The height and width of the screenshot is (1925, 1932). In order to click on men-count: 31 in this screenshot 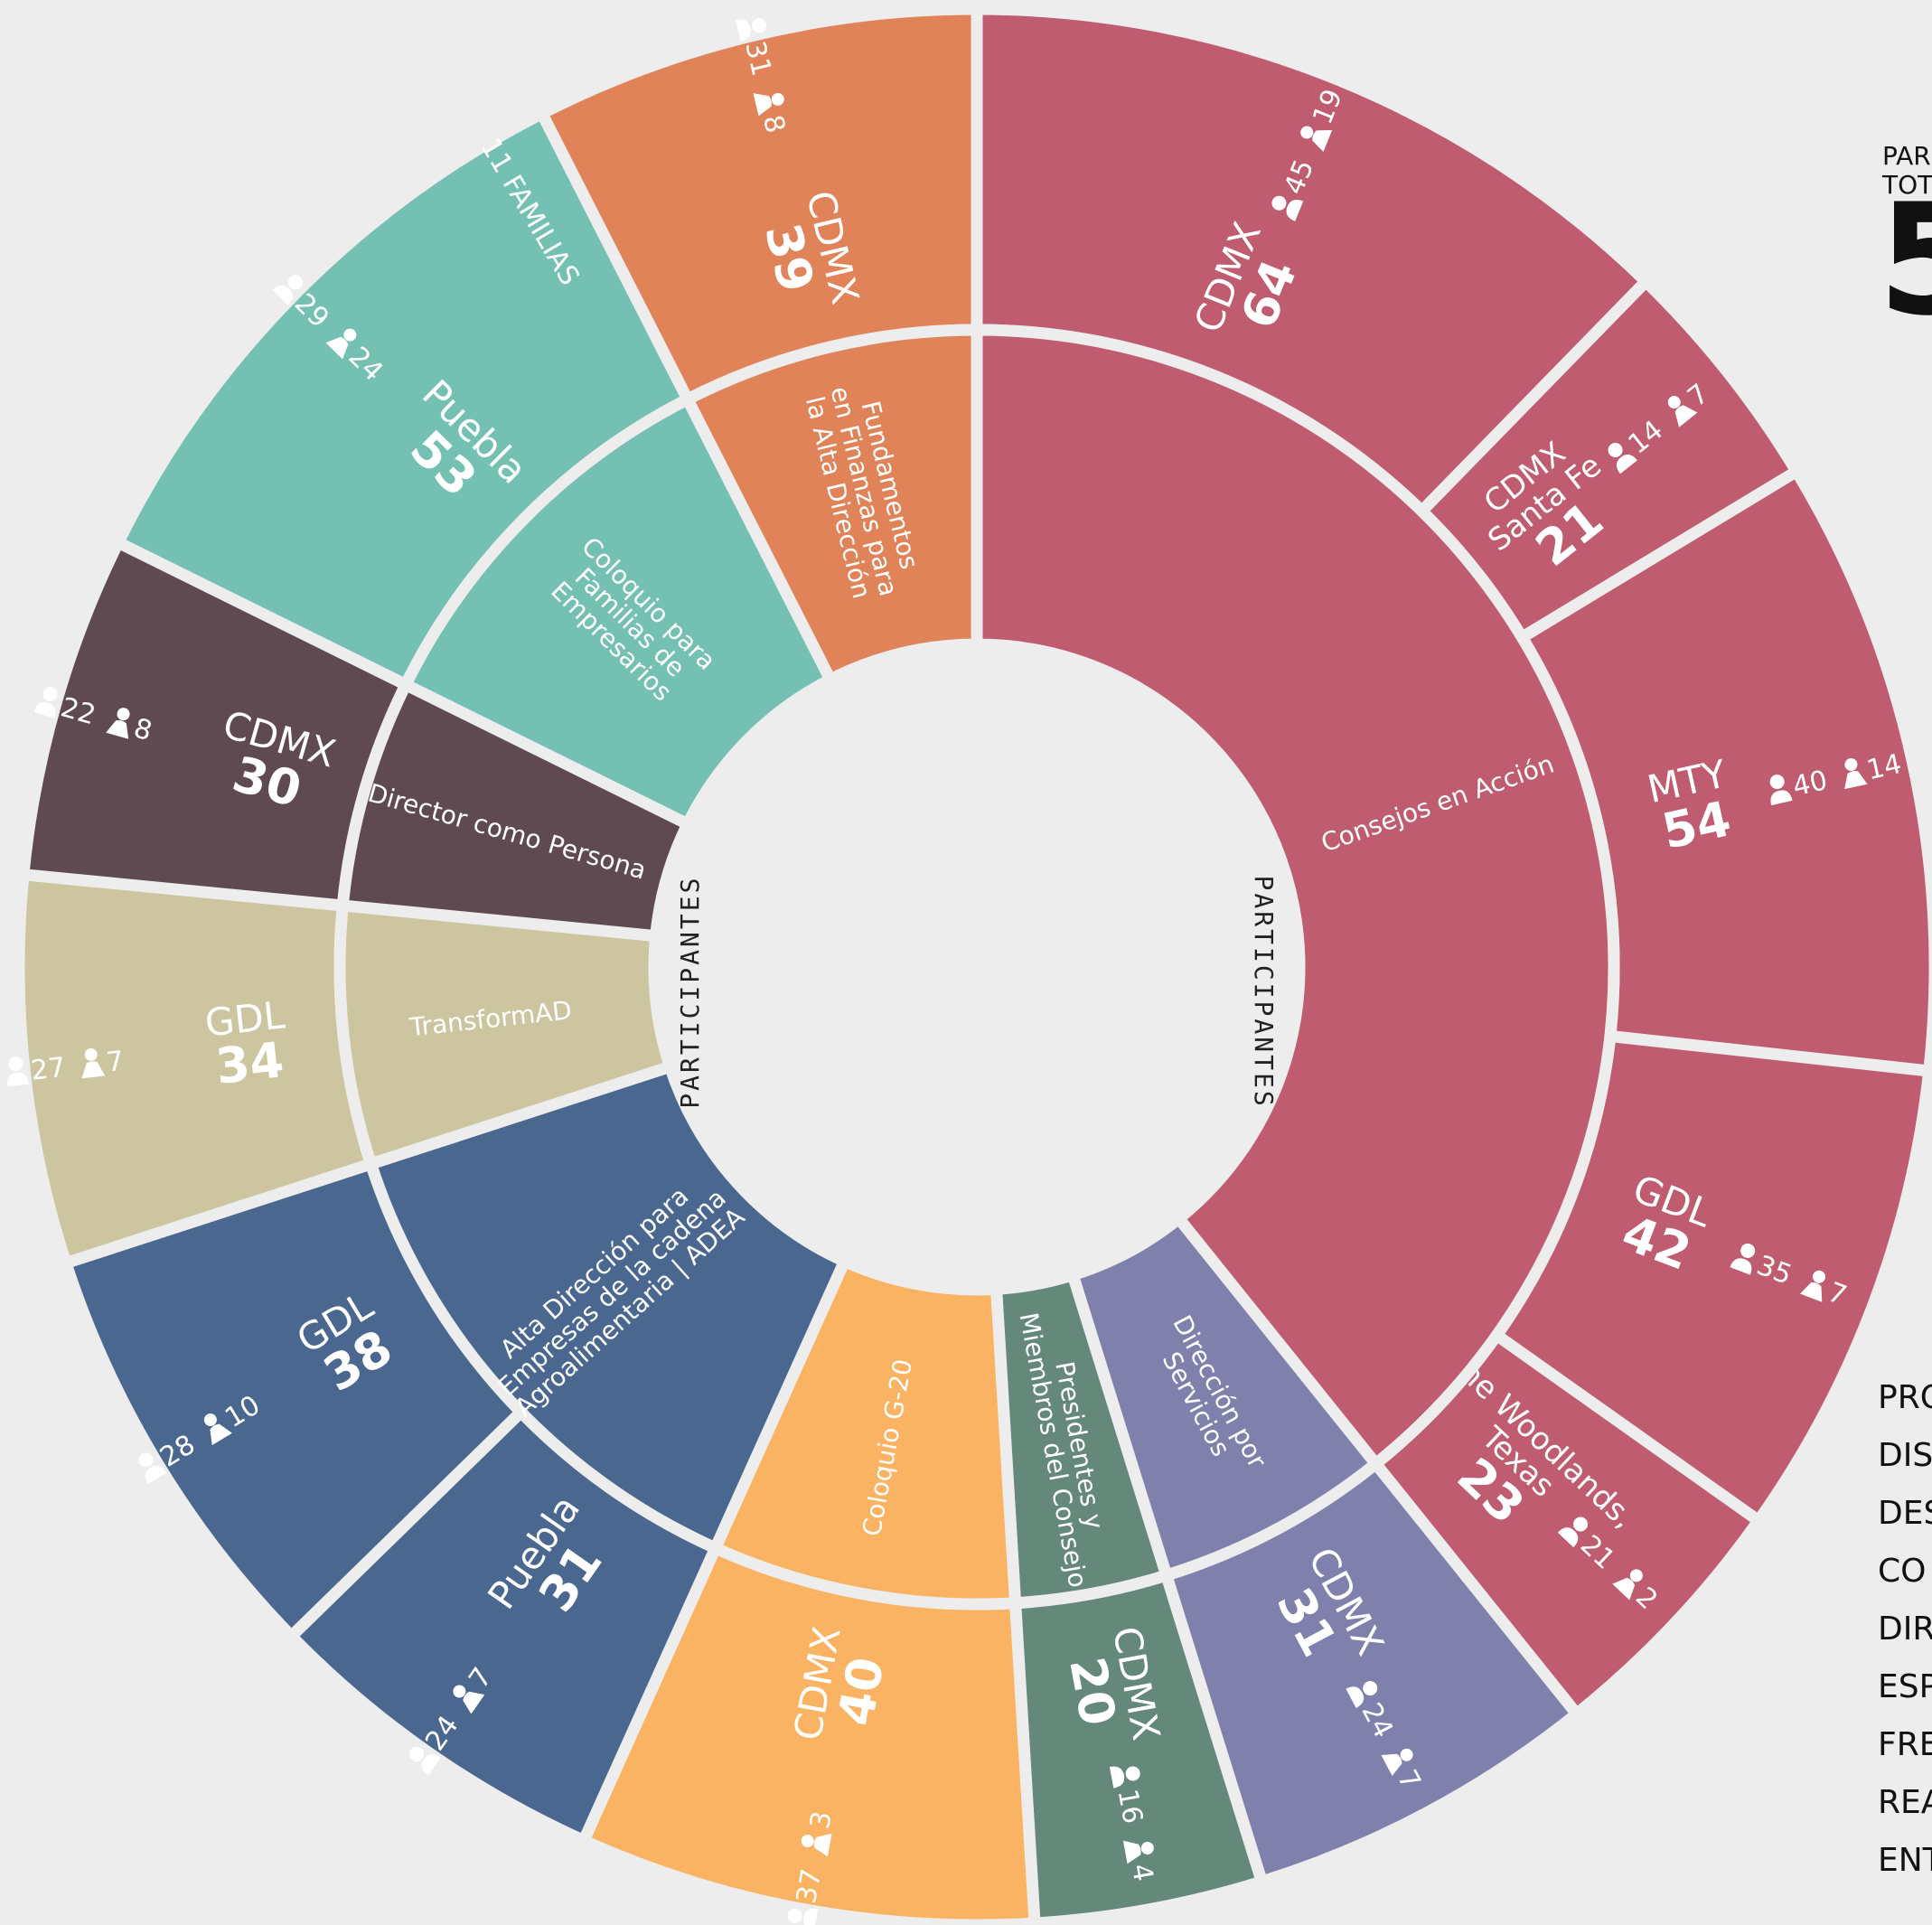, I will do `click(757, 58)`.